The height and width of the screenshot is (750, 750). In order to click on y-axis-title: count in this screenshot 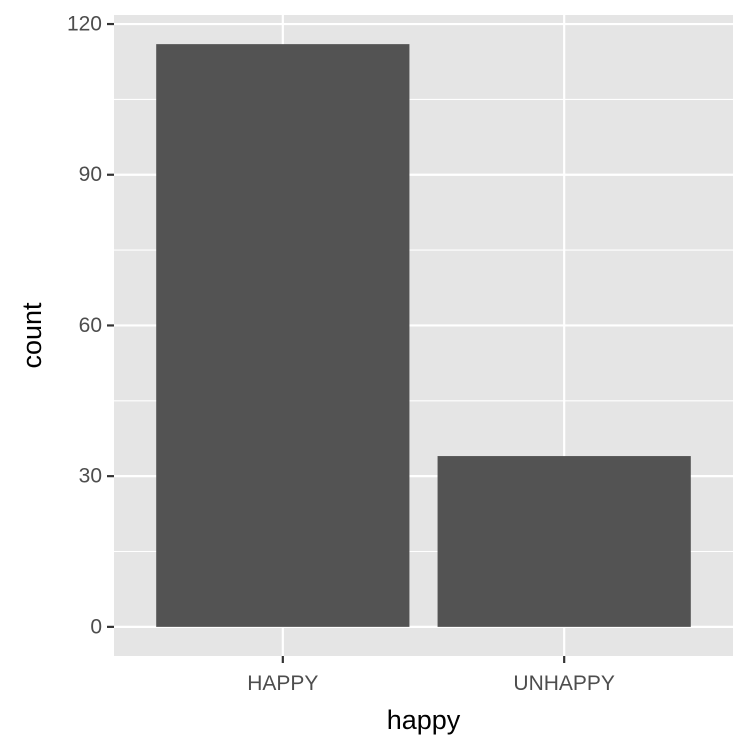, I will do `click(32, 335)`.